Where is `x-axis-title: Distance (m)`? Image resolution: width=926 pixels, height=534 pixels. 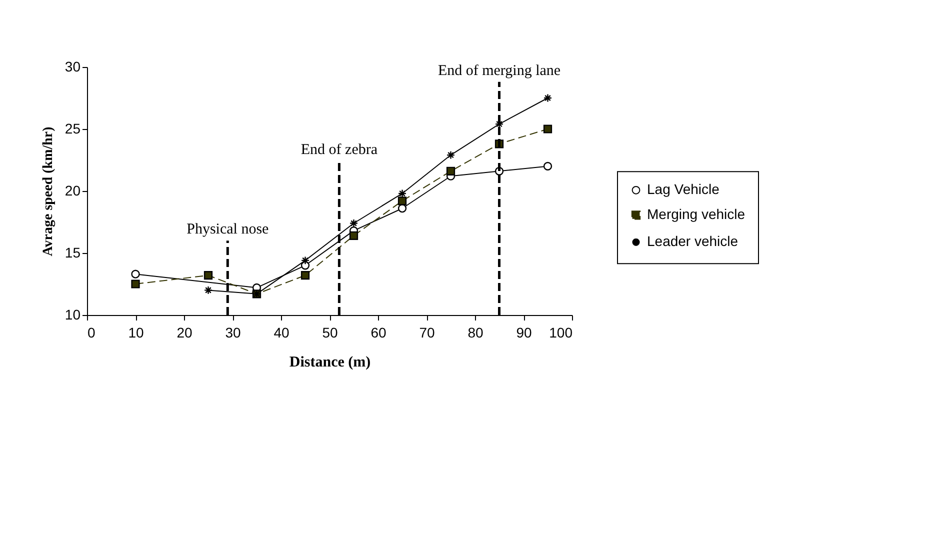
x-axis-title: Distance (m) is located at coordinates (330, 362).